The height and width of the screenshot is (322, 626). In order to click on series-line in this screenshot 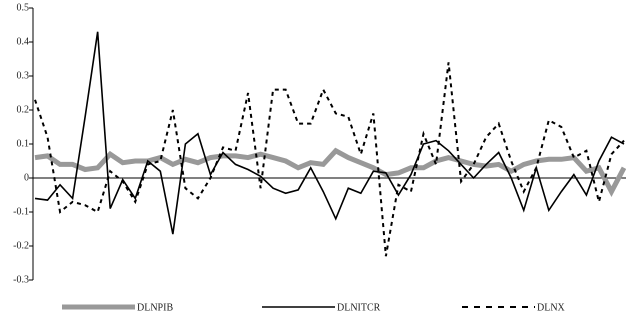, I will do `click(330, 172)`.